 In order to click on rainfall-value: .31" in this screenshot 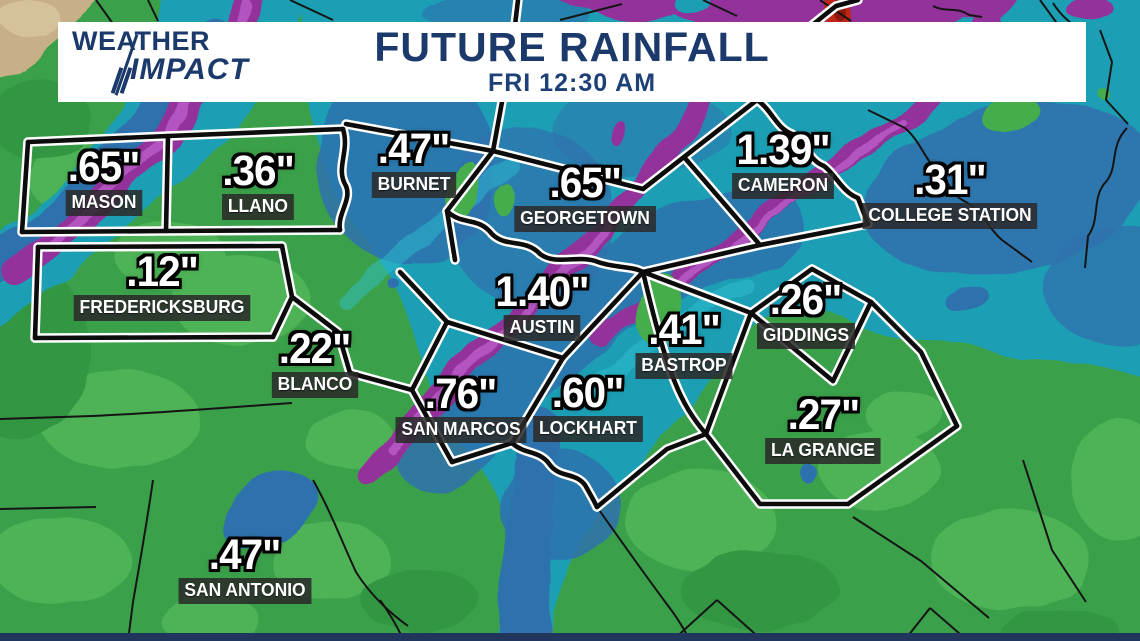, I will do `click(950, 180)`.